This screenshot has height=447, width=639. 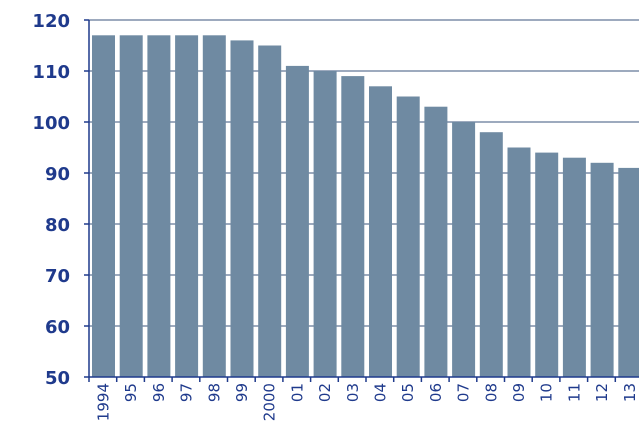 What do you see at coordinates (574, 392) in the screenshot?
I see `x-tick-label: 11` at bounding box center [574, 392].